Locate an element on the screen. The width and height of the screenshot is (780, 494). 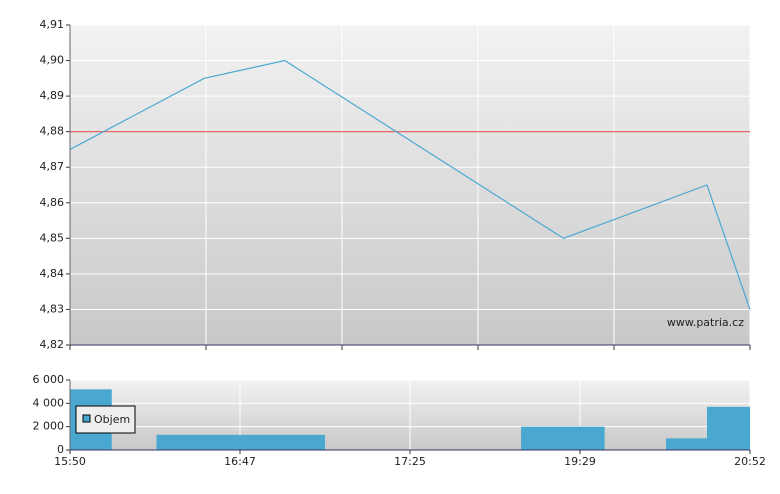
legend: Objem is located at coordinates (105, 419).